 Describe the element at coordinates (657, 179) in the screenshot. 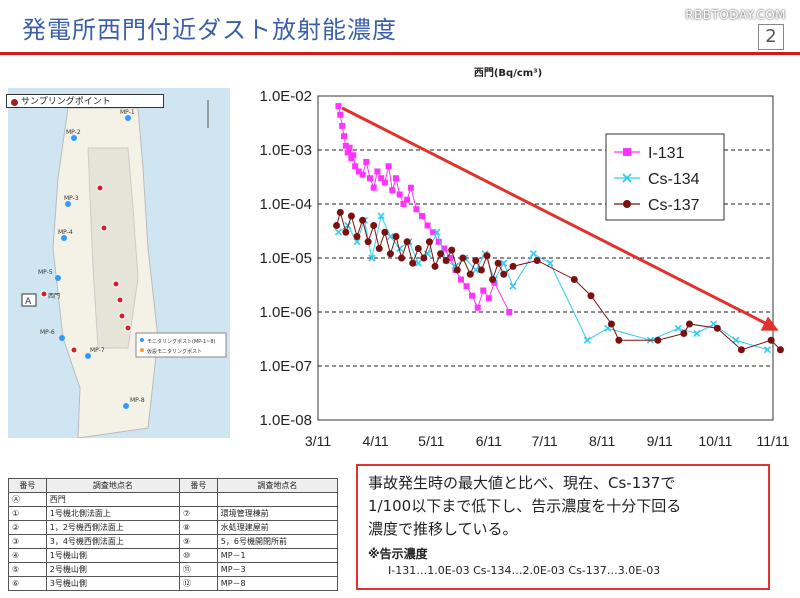

I see `legend-entry: Cs-134` at that location.